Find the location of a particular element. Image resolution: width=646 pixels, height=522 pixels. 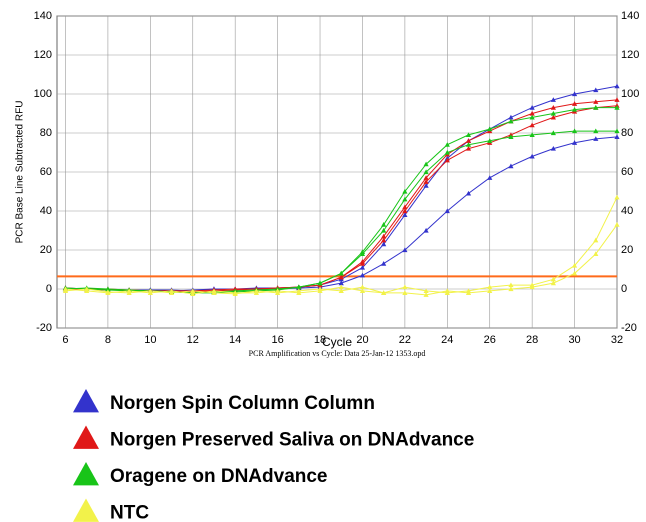

legend-text: NTC is located at coordinates (129, 512).